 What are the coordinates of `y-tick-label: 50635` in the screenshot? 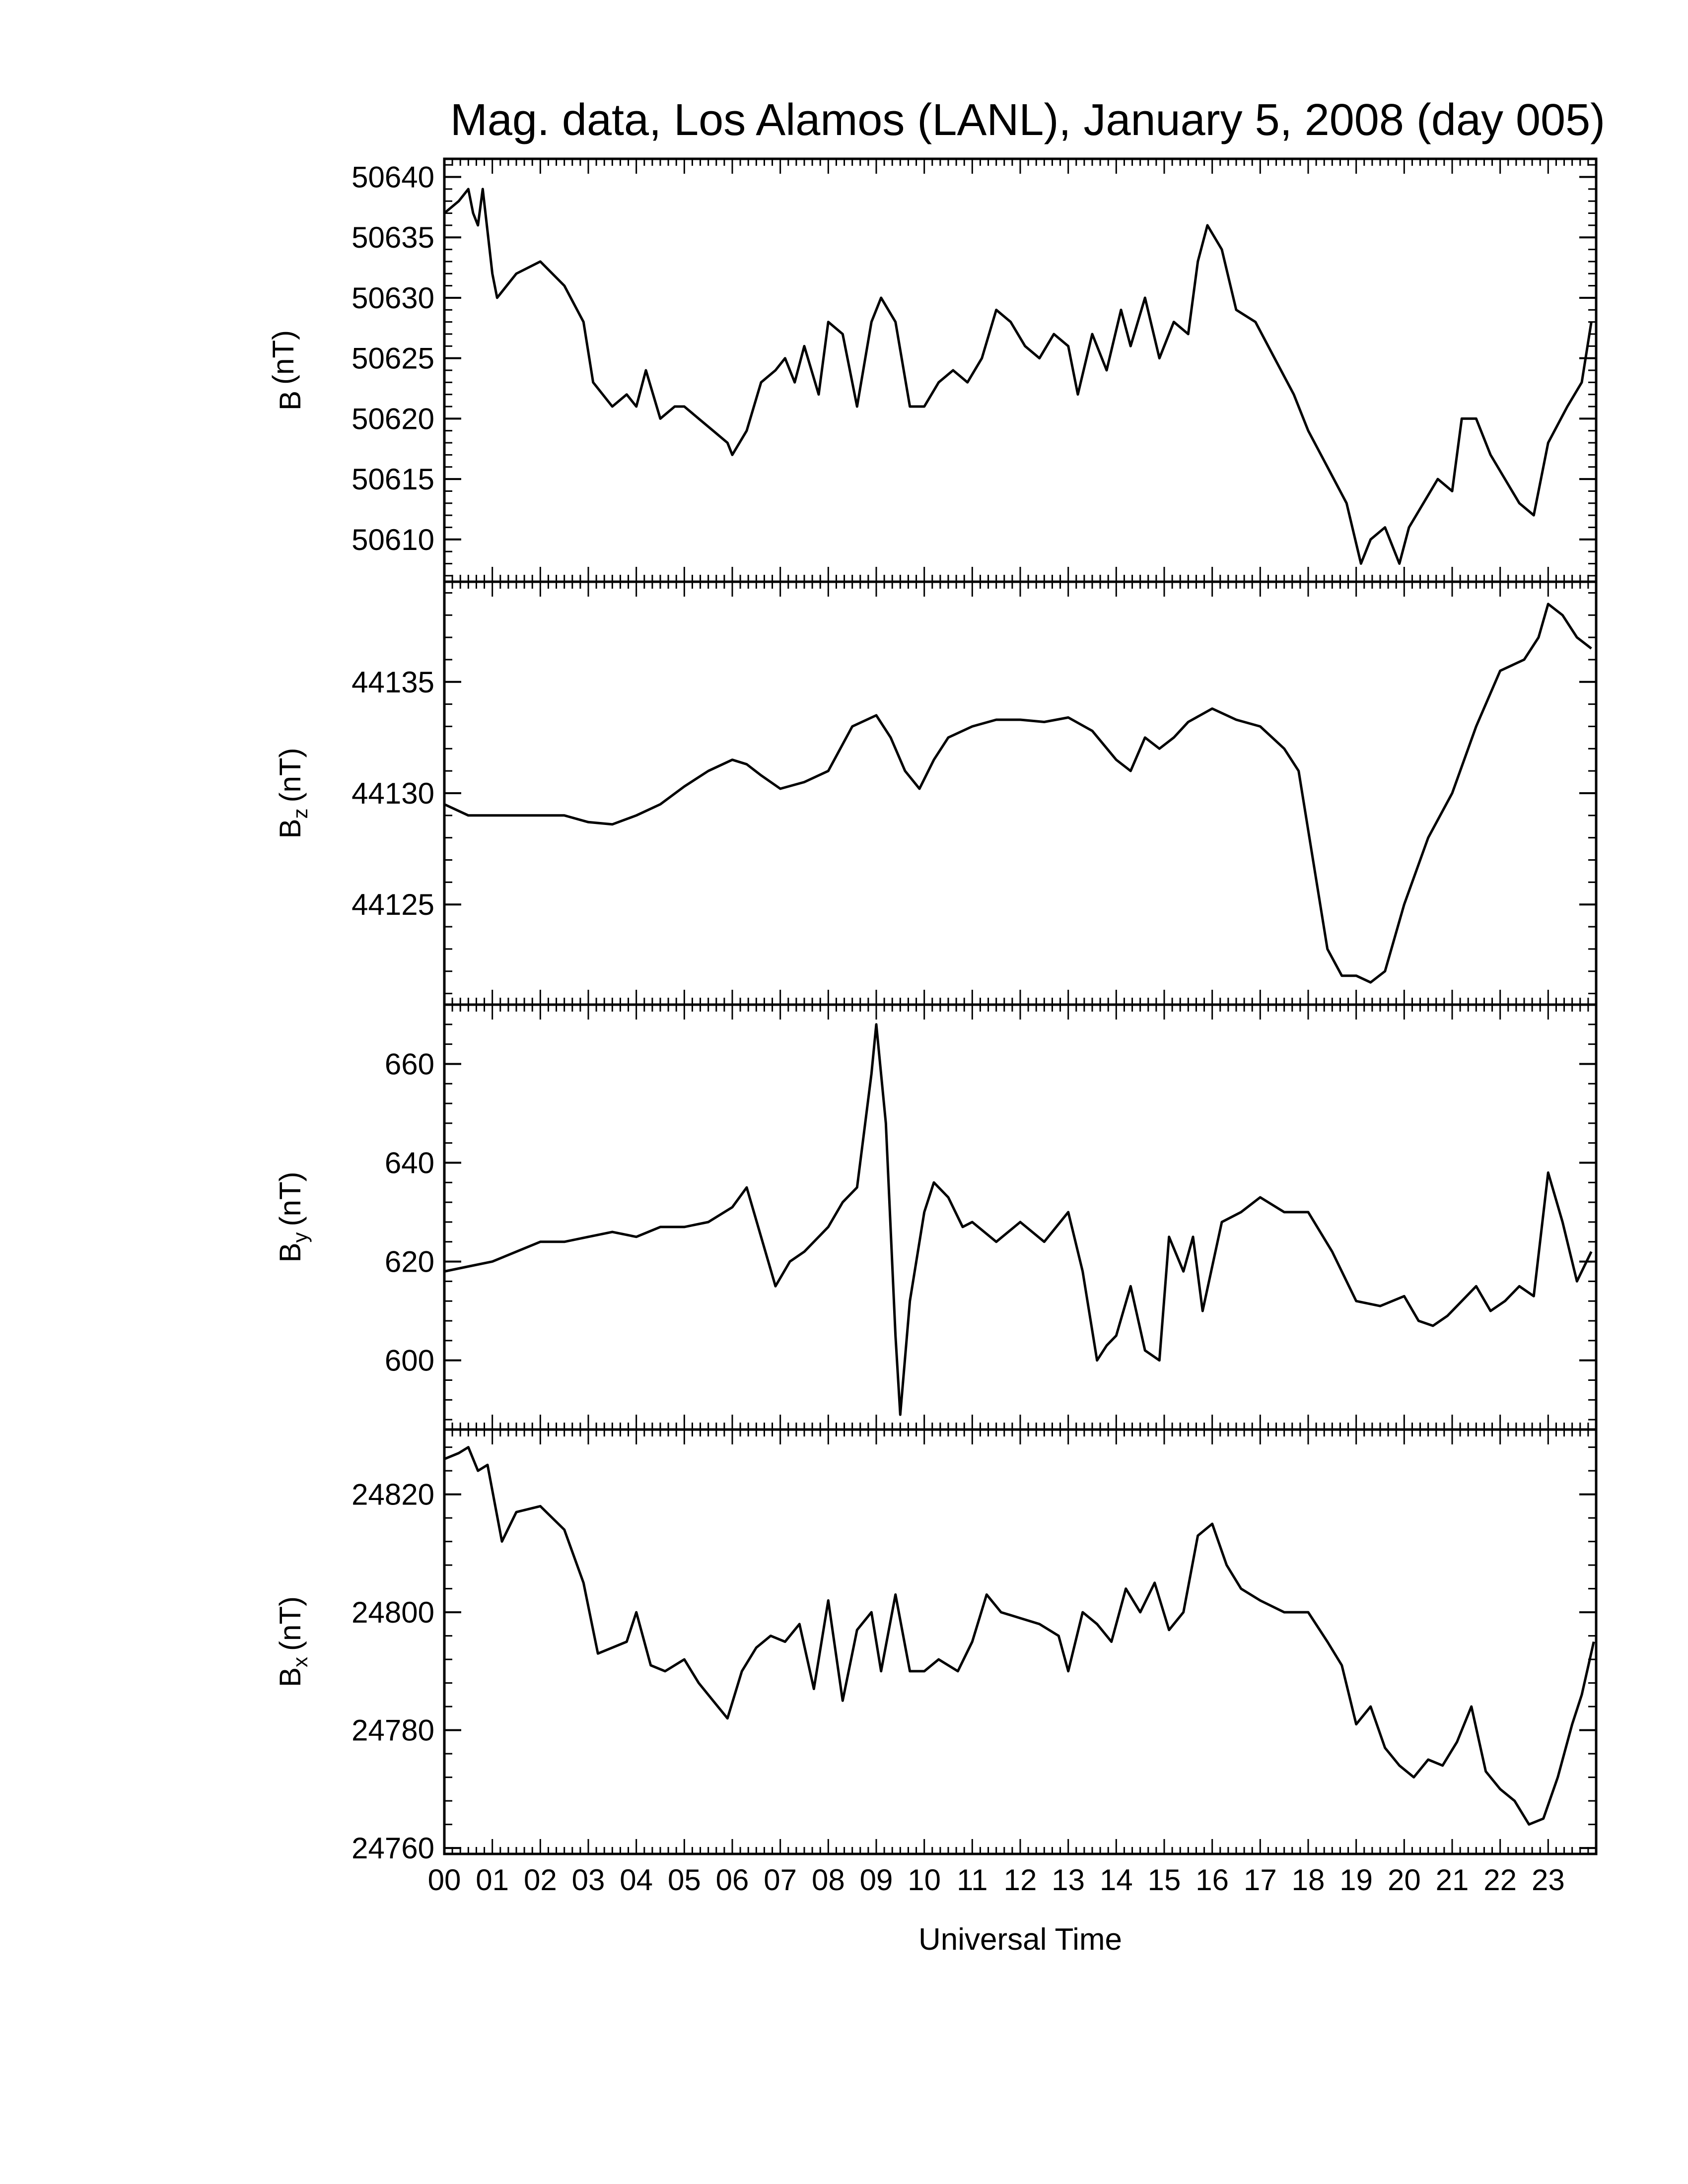 It's located at (393, 237).